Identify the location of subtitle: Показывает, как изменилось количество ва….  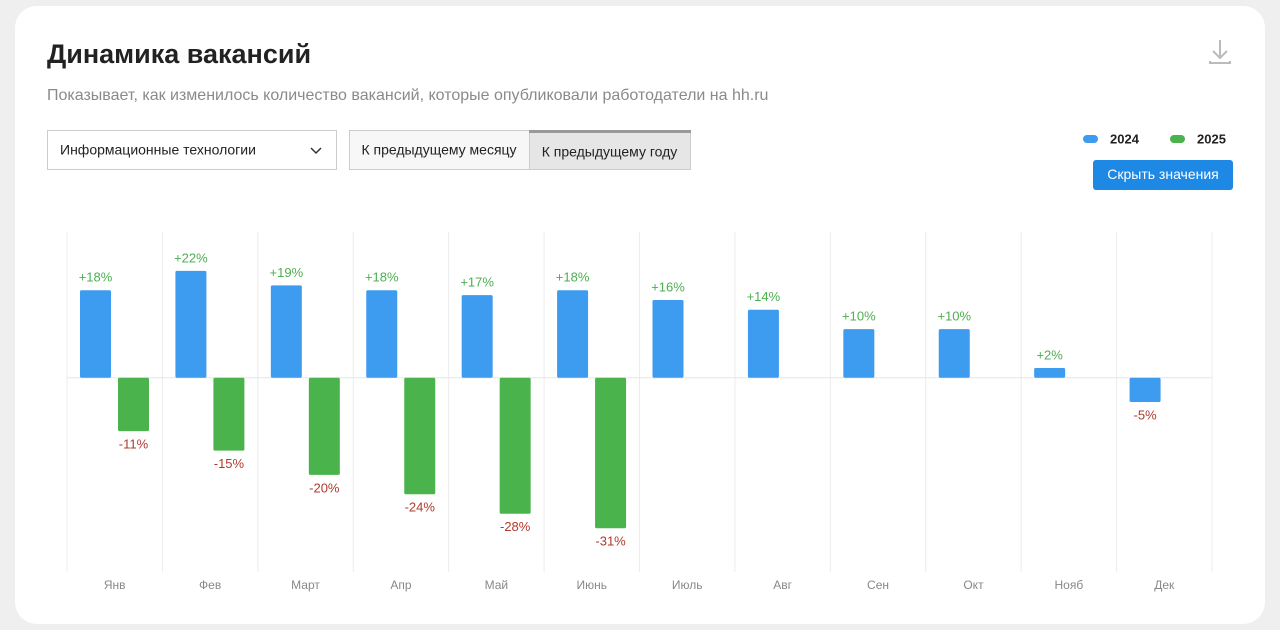
(407, 95).